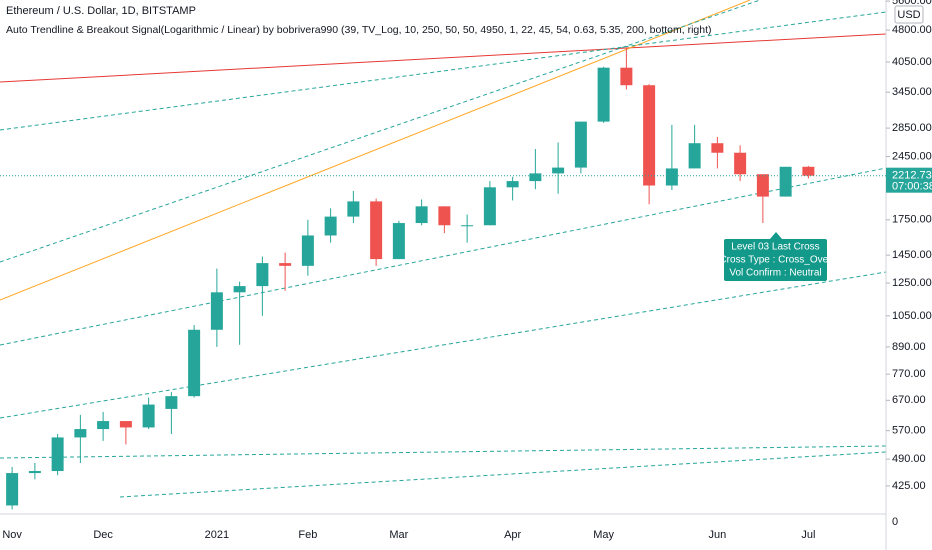 The image size is (932, 550). I want to click on currency-box, so click(909, 14).